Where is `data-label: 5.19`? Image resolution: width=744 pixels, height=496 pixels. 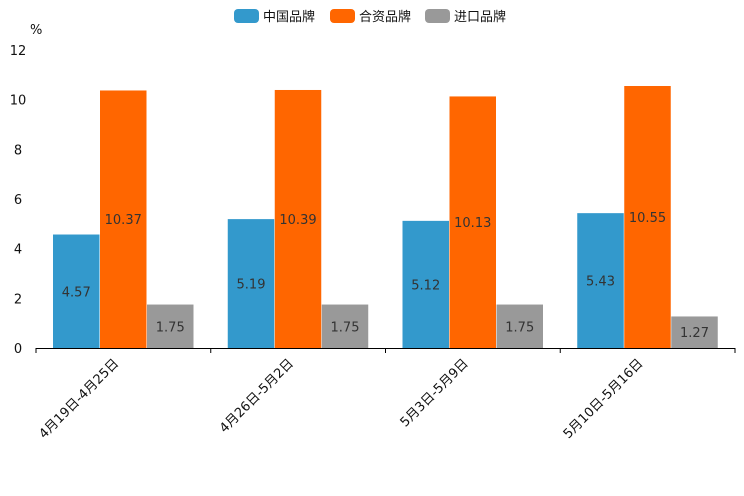 data-label: 5.19 is located at coordinates (251, 285).